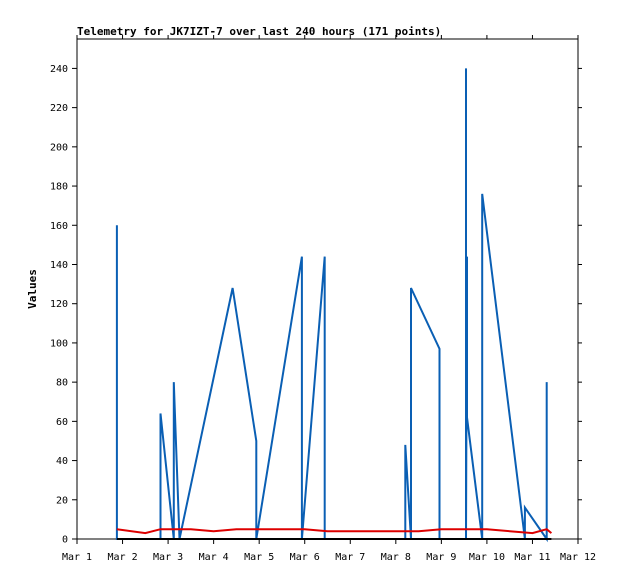  I want to click on x-tick-label: Mar 2, so click(122, 557).